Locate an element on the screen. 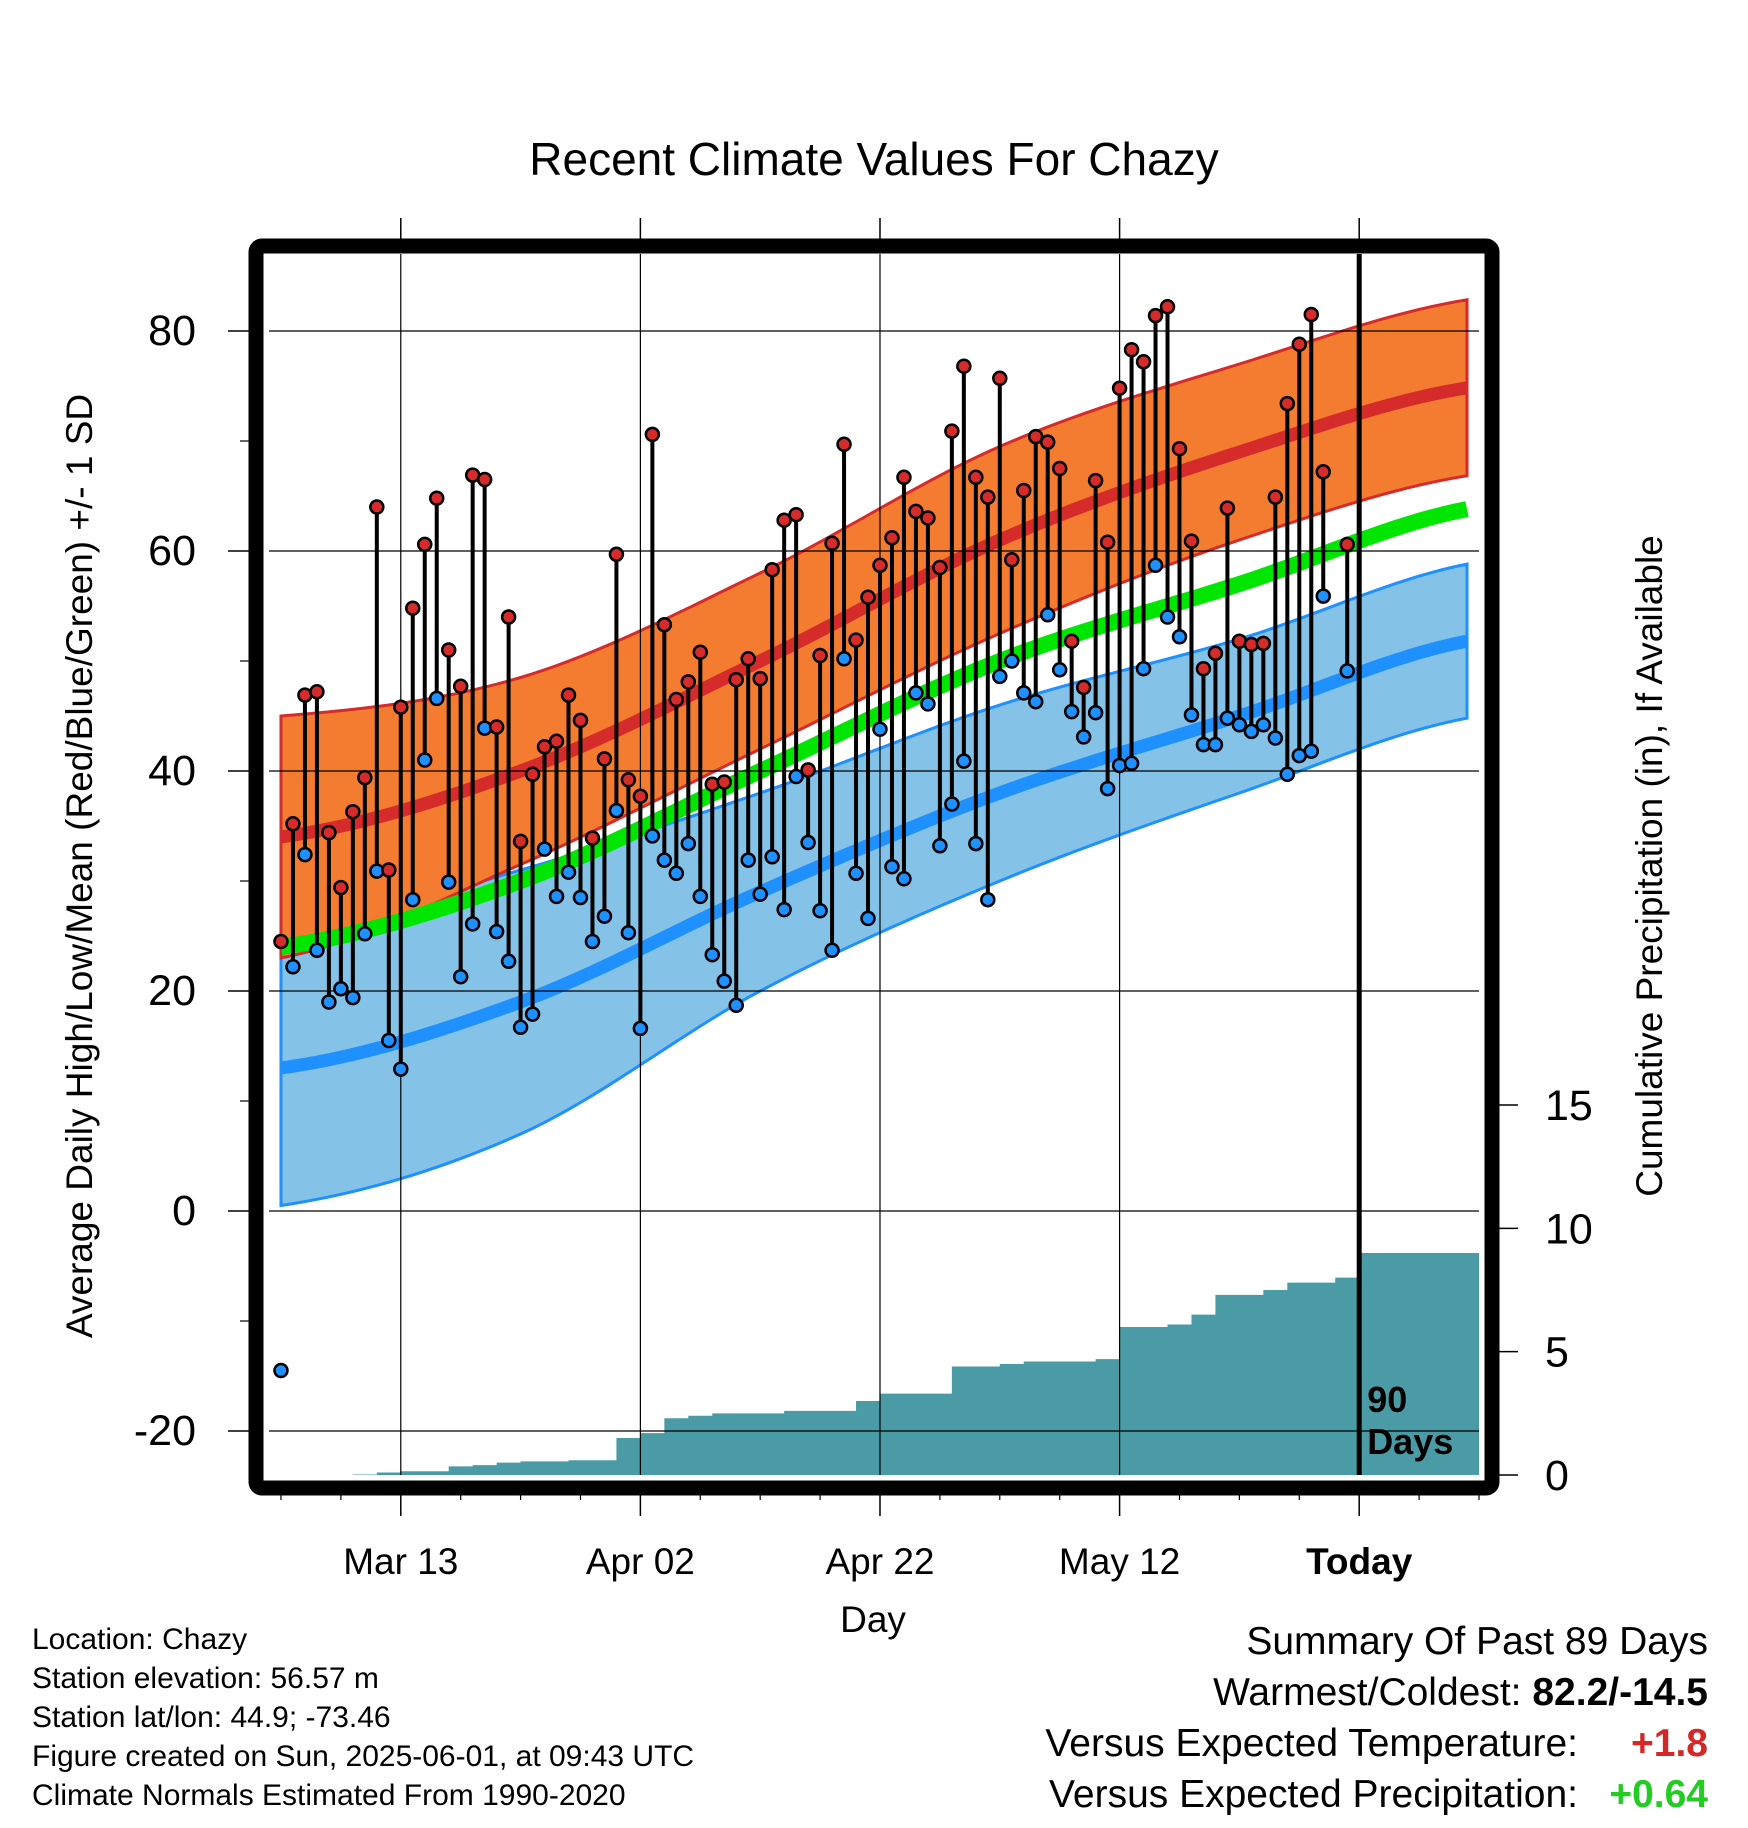 This screenshot has height=1828, width=1748. warm-cold-value: 82.2/-14.5 is located at coordinates (1620, 1692).